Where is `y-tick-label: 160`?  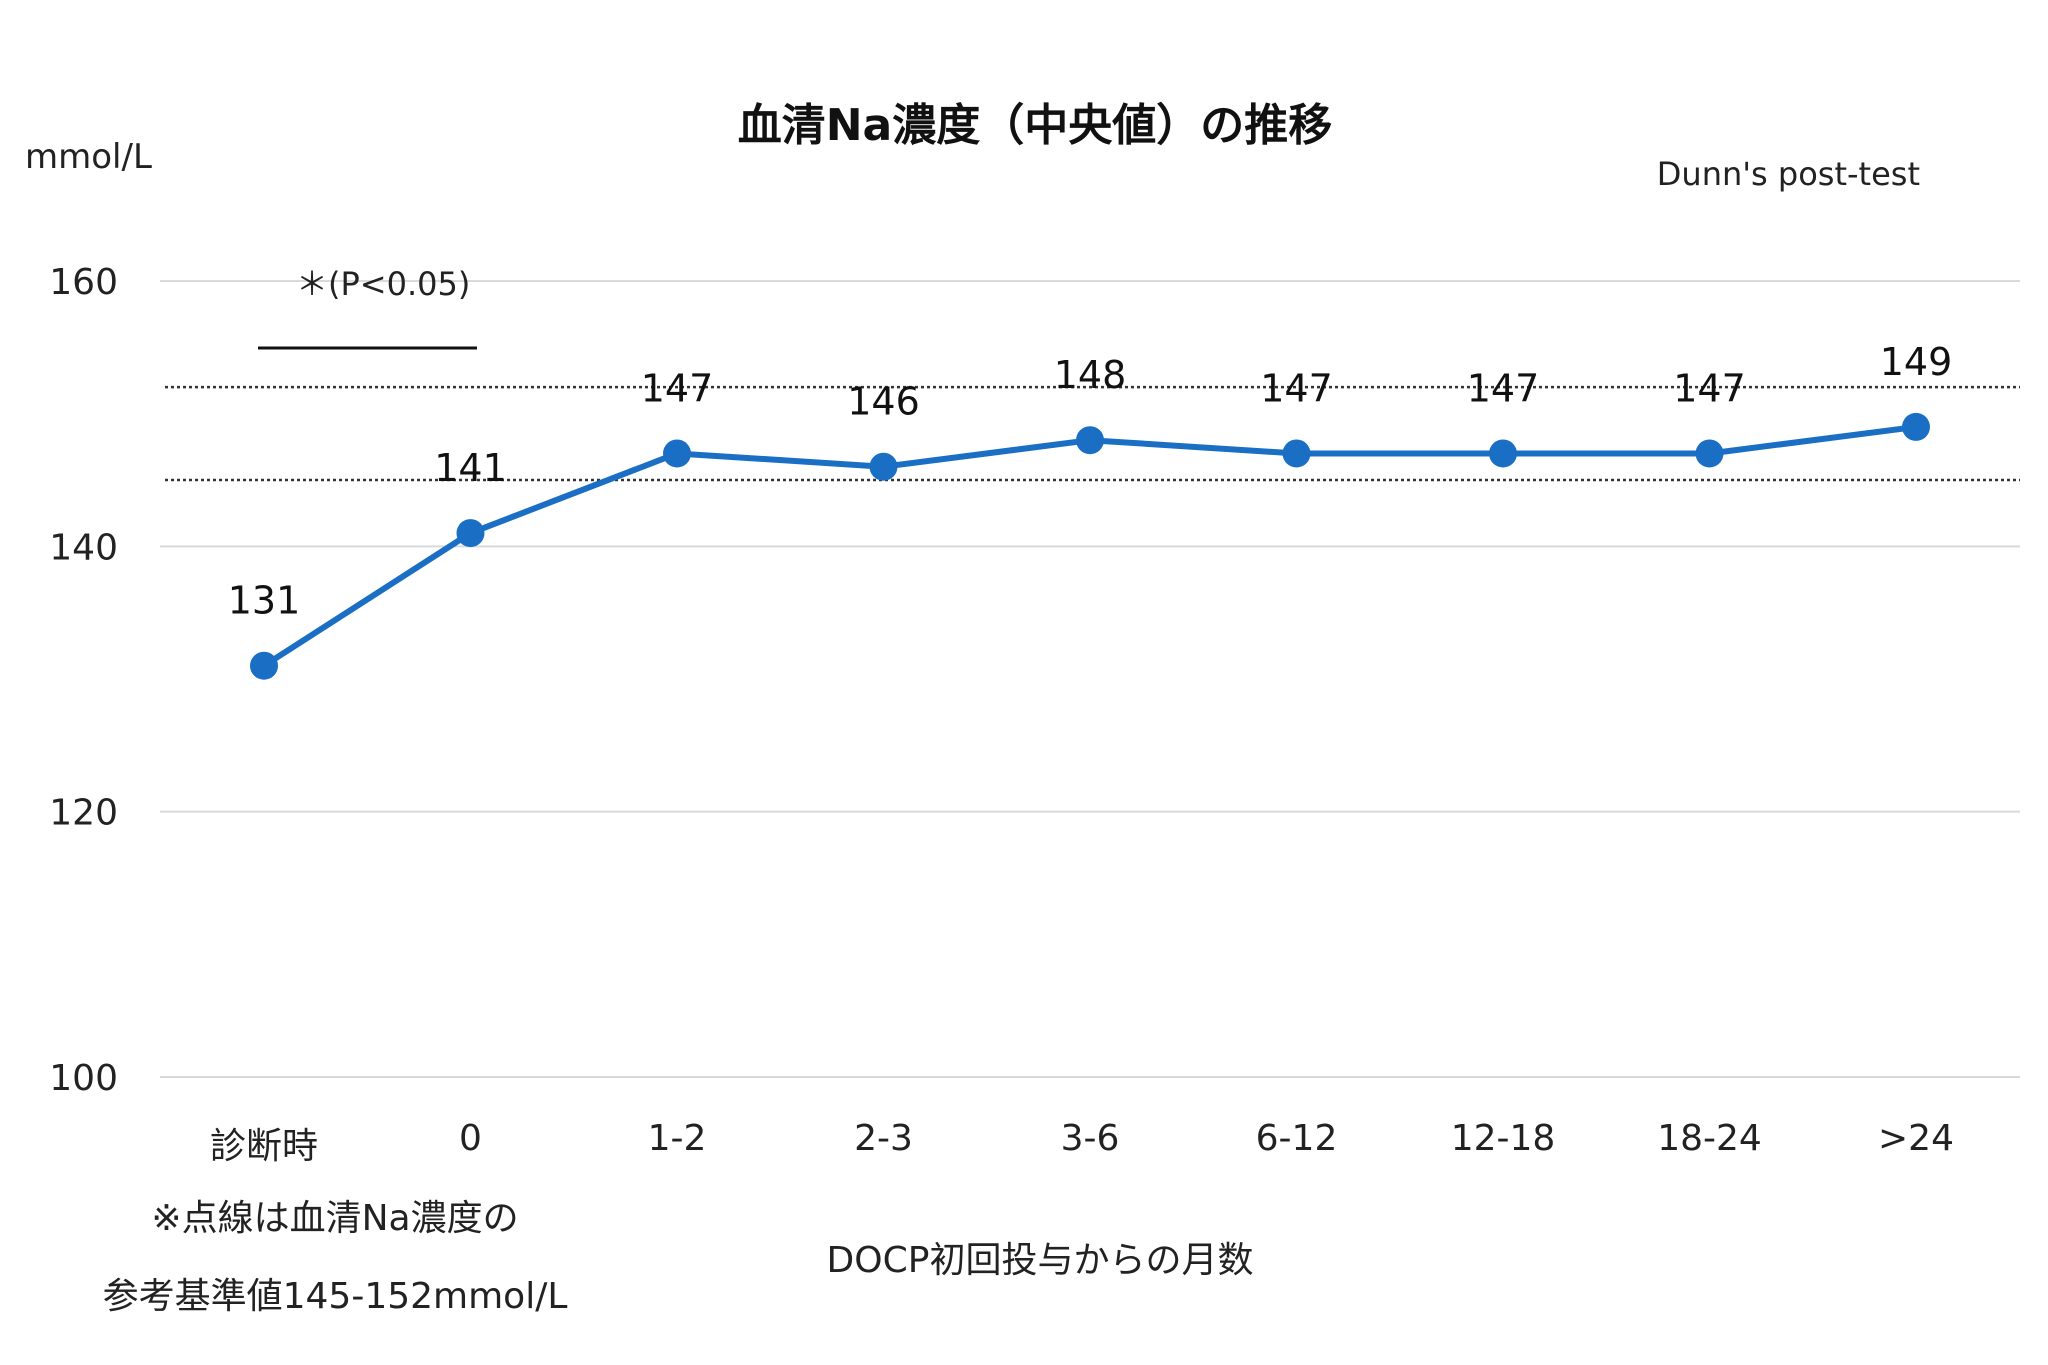
y-tick-label: 160 is located at coordinates (83, 282).